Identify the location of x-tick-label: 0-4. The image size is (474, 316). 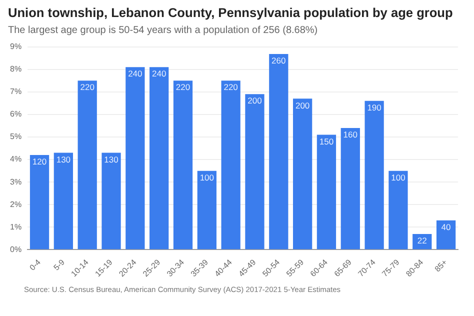
(35, 264).